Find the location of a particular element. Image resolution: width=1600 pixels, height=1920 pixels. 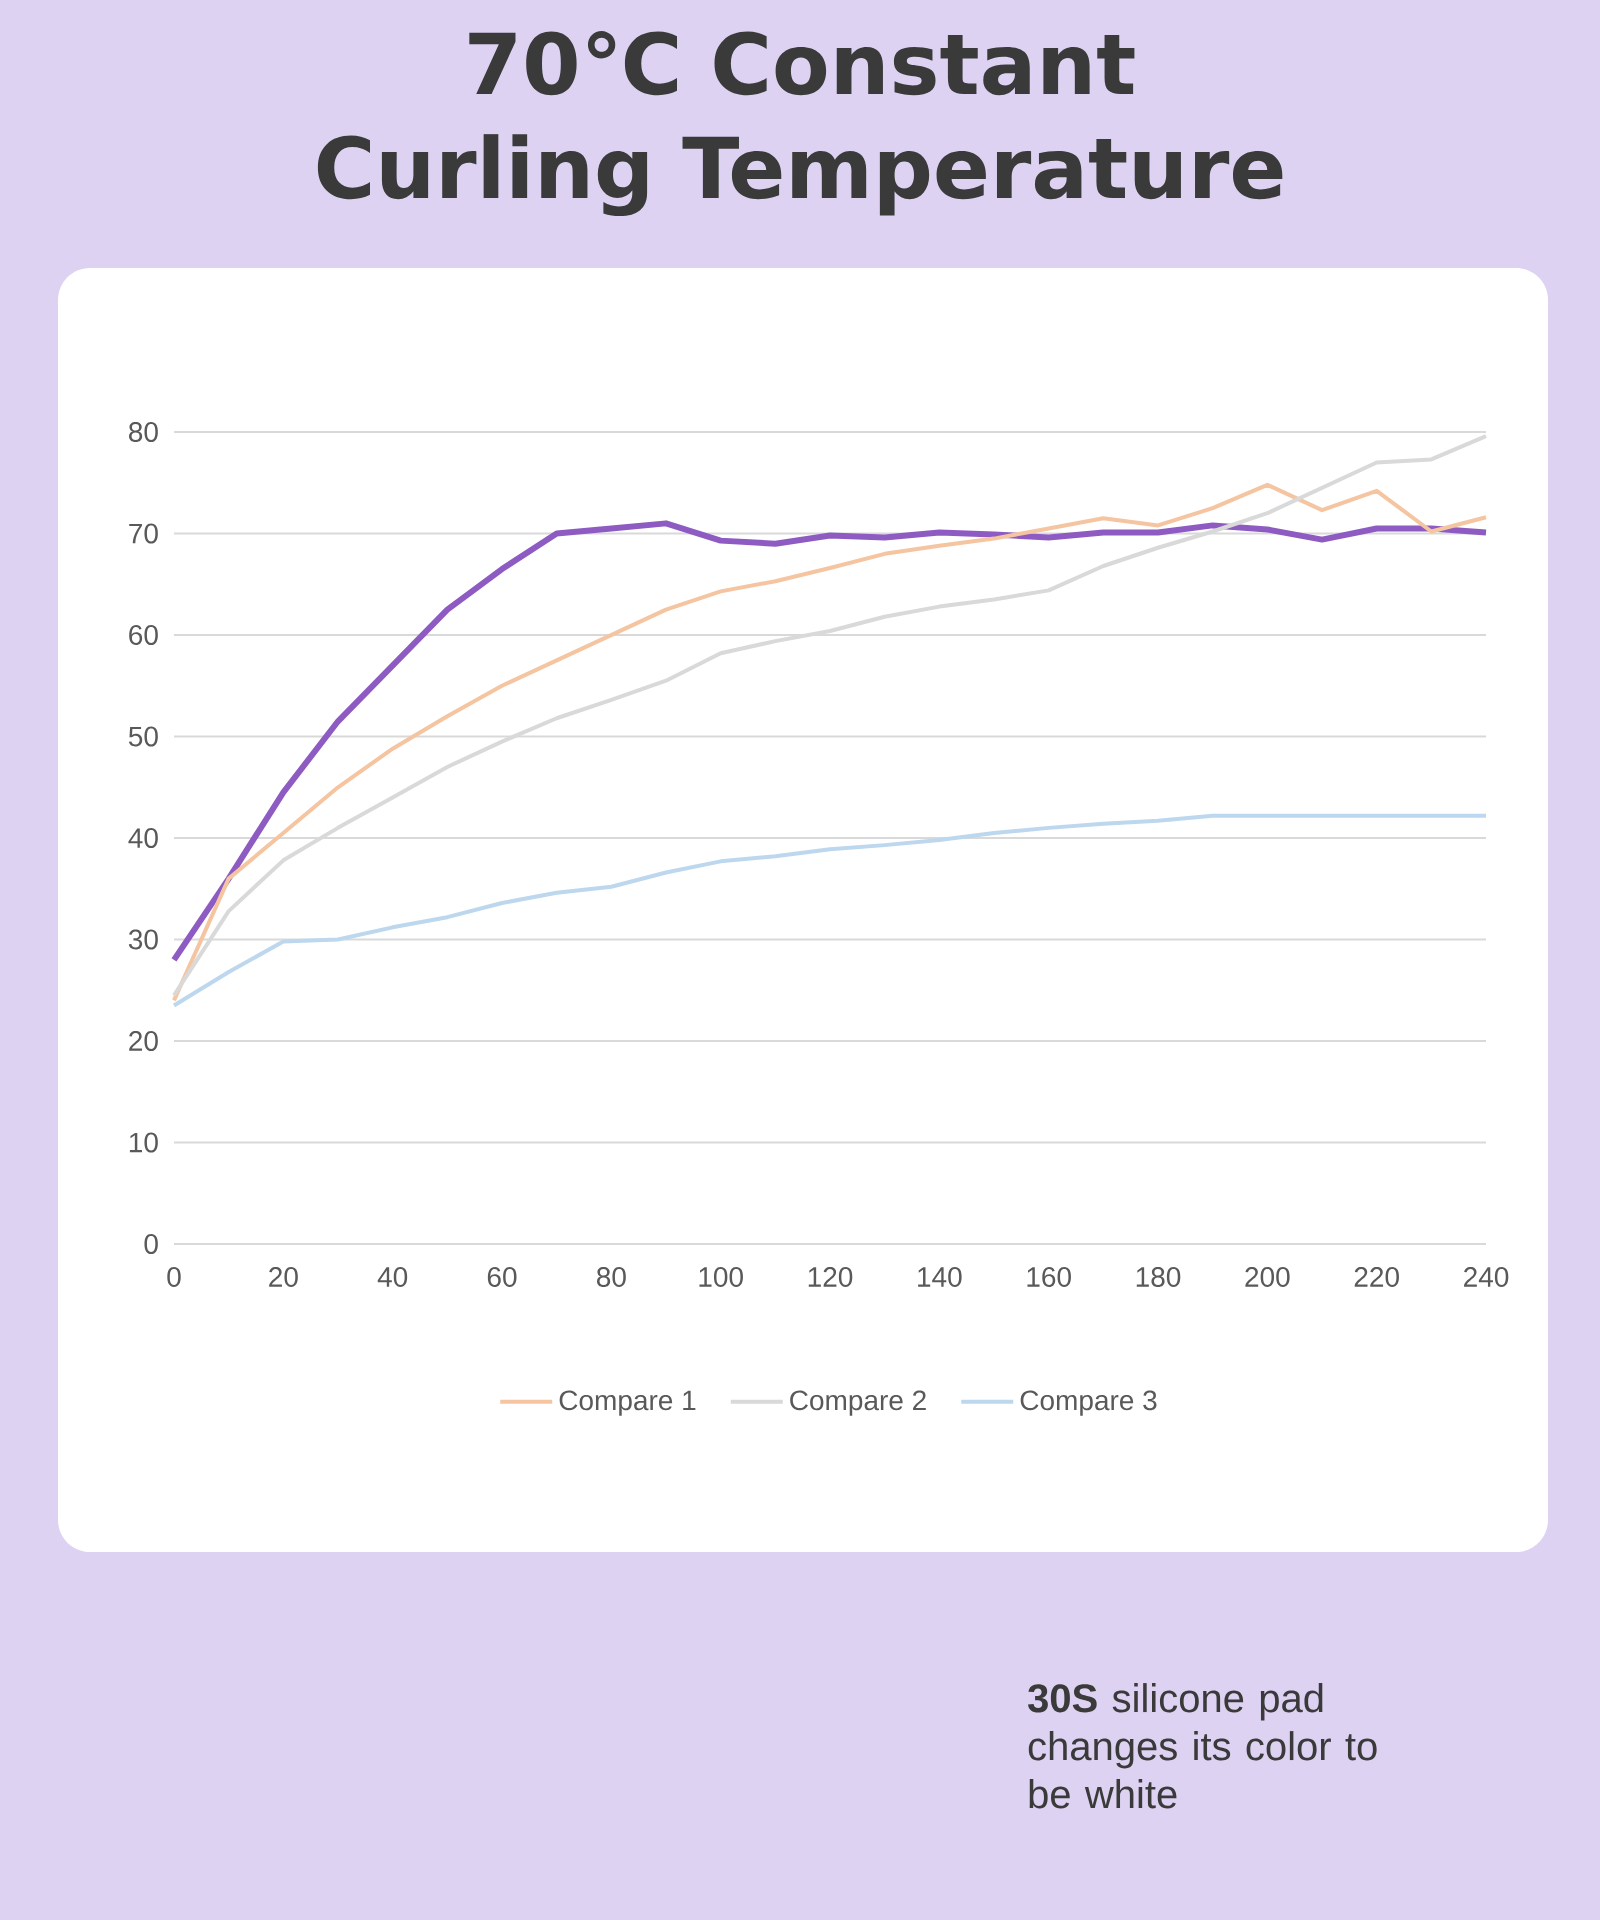

text: 30S silicone pad changes its color to be white is located at coordinates (1202, 1746).